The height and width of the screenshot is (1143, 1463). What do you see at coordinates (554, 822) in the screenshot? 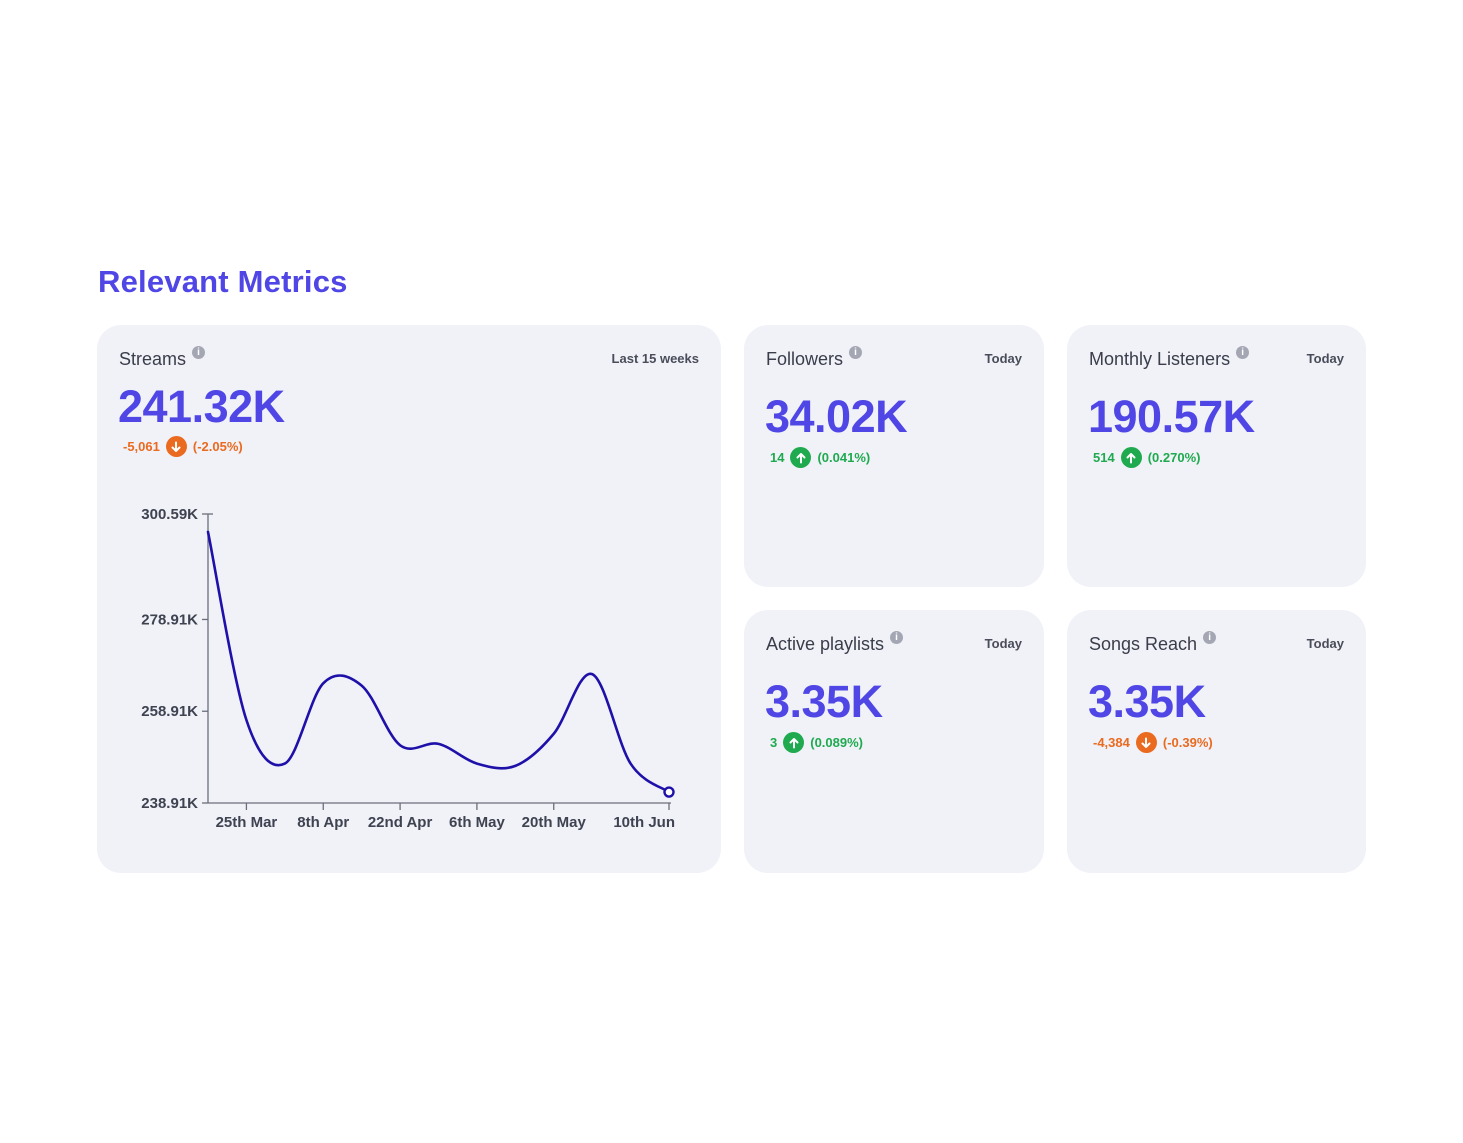
I see `x-tick-label: 20th May` at bounding box center [554, 822].